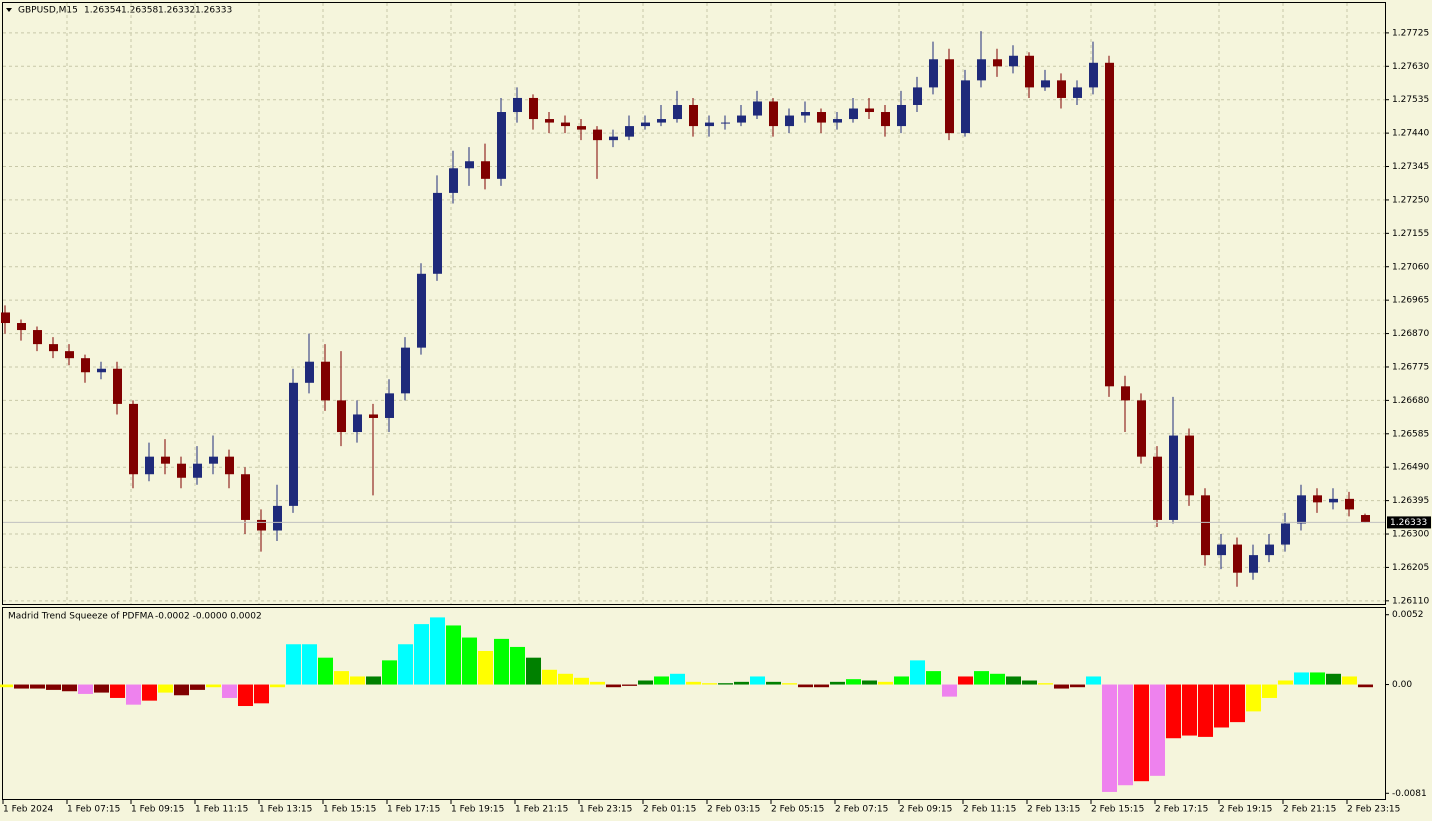 The image size is (1432, 821). Describe the element at coordinates (1410, 267) in the screenshot. I see `y-tick-label: 1.27060` at that location.